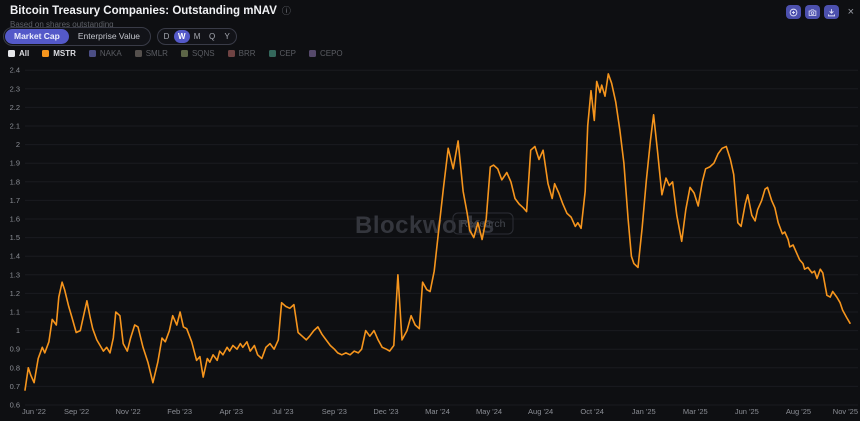 This screenshot has width=860, height=421. I want to click on legend-item-cepo: CEPO, so click(325, 53).